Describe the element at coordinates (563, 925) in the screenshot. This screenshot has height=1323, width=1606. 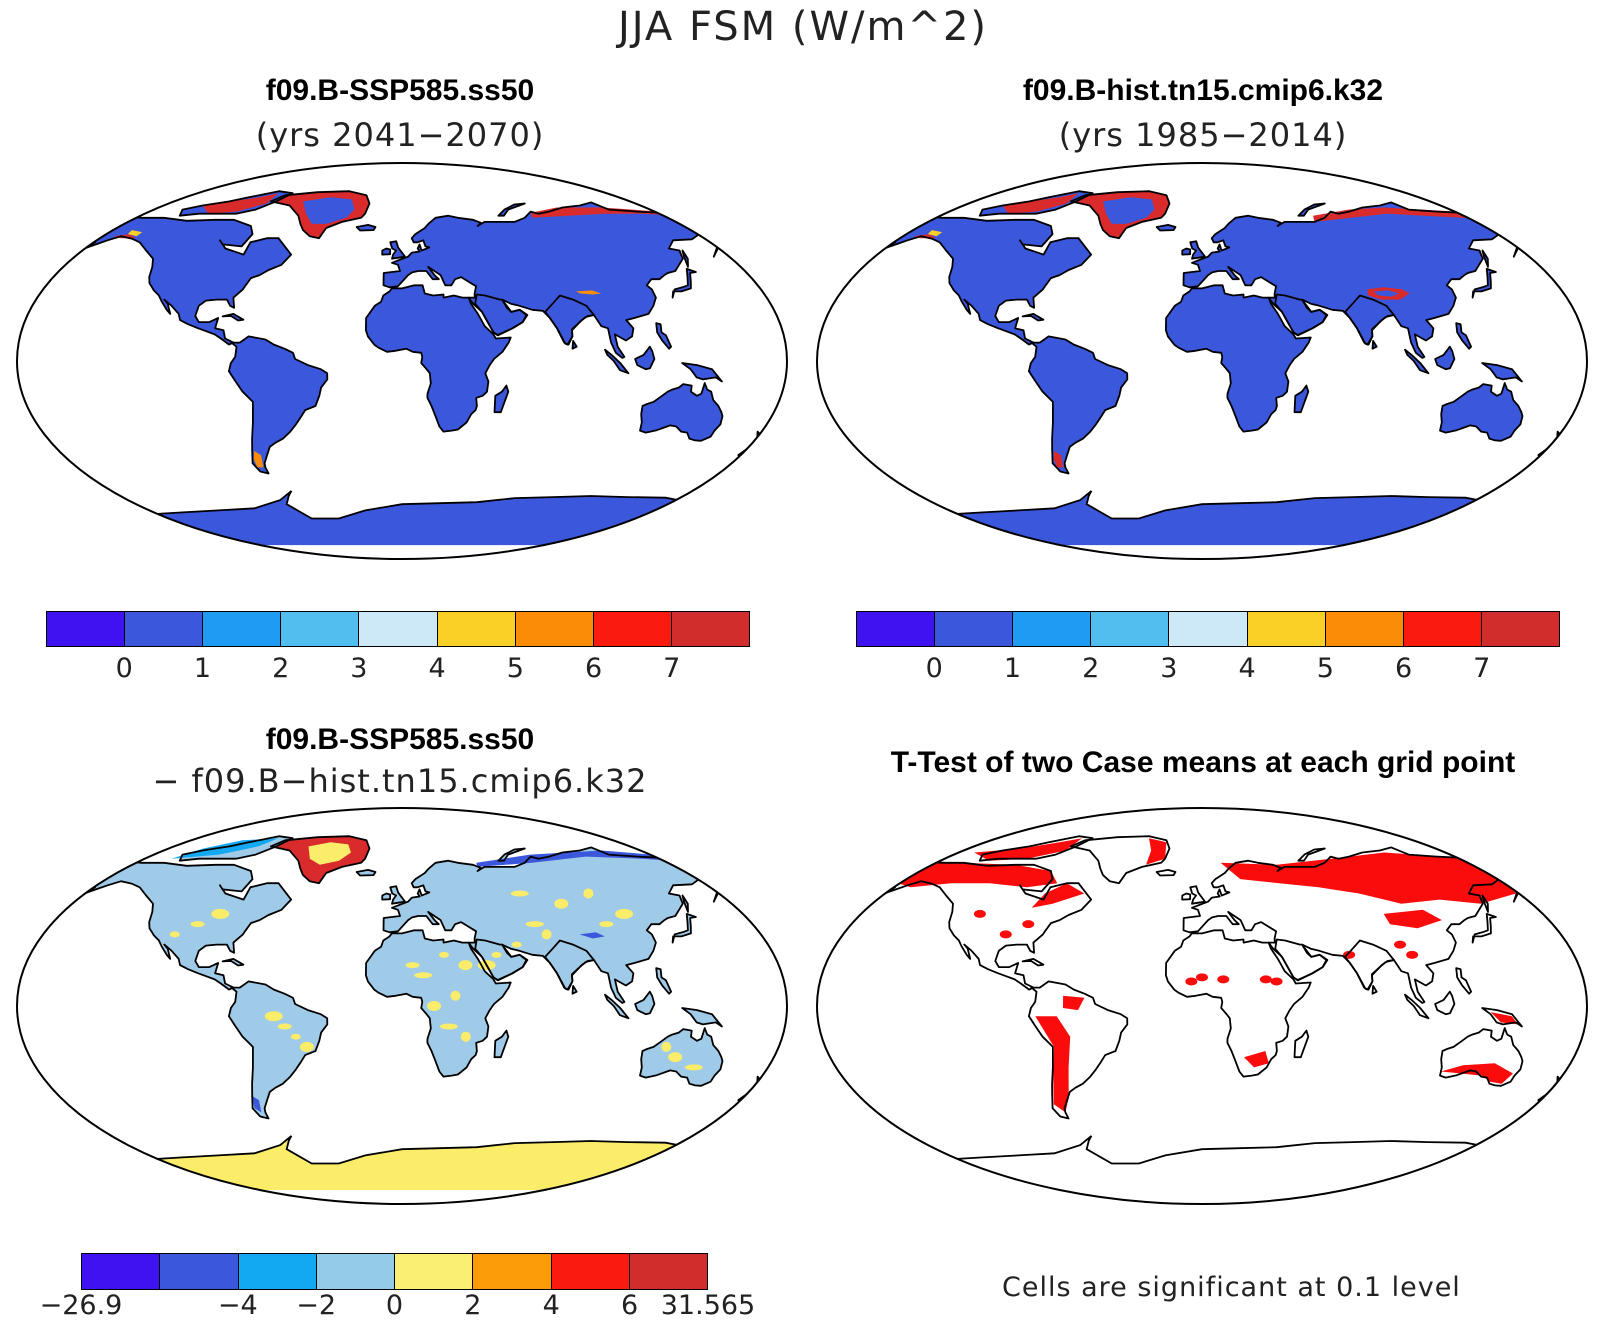
I see `land-eurasia` at that location.